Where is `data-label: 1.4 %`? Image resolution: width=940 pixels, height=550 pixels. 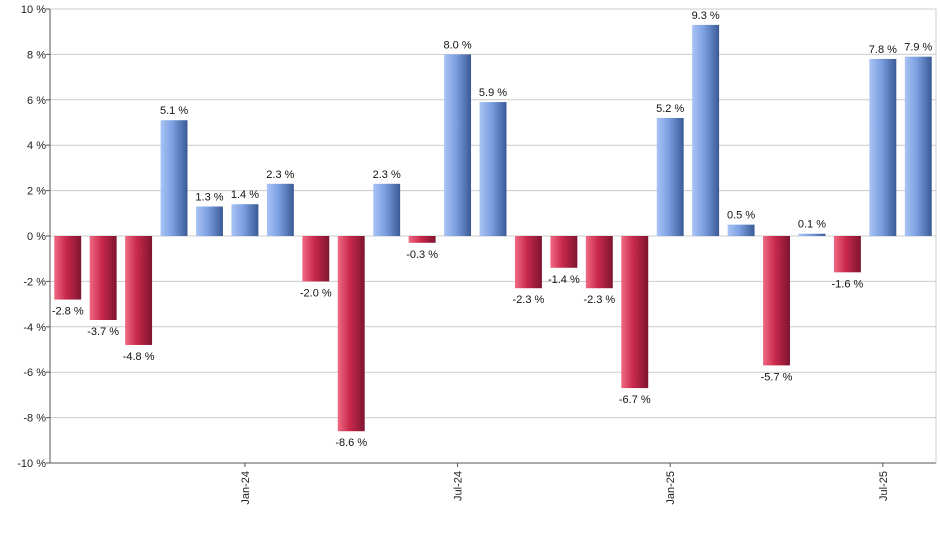
data-label: 1.4 % is located at coordinates (245, 195).